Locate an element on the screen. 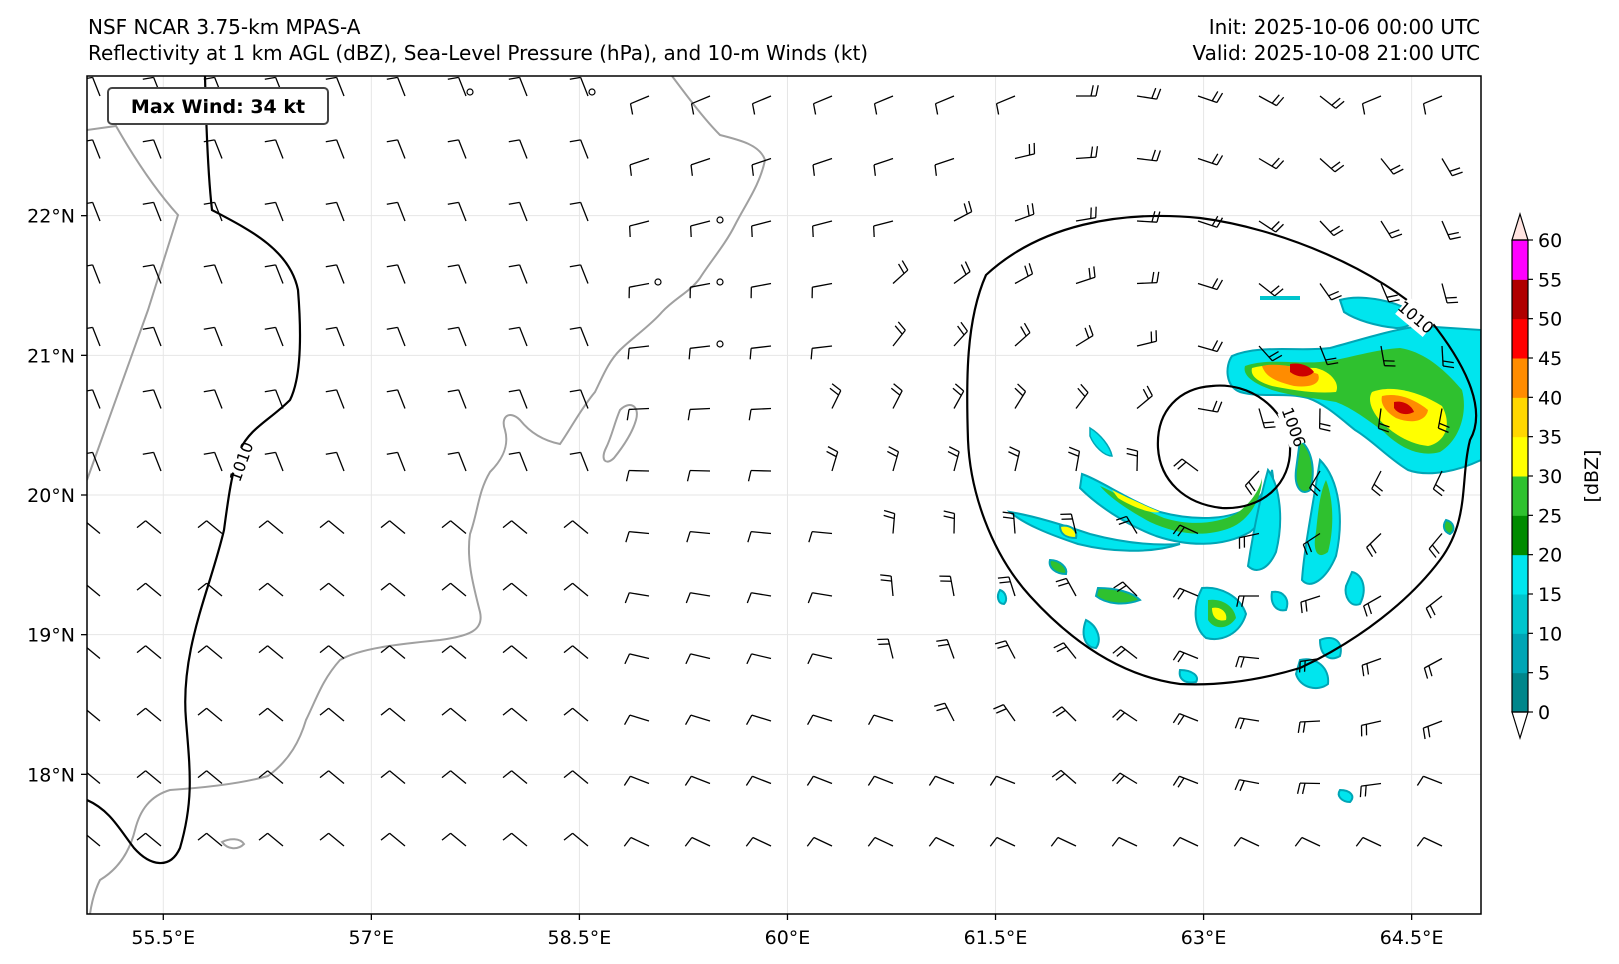 The height and width of the screenshot is (964, 1619). lat-tick-label: 21°N is located at coordinates (51, 356).